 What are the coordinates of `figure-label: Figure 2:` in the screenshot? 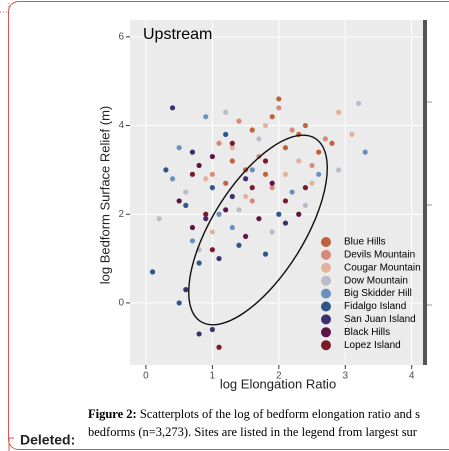 It's located at (112, 414).